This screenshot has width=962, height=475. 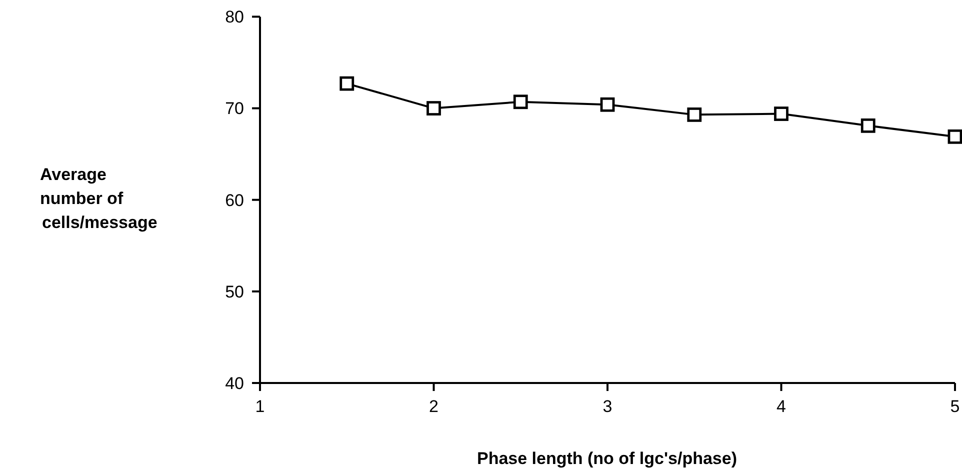 I want to click on y-tick-label: 80, so click(x=234, y=17).